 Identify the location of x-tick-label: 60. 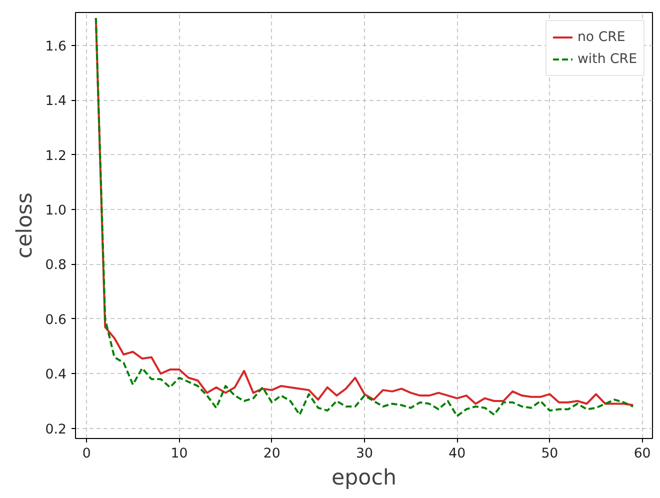
(642, 454).